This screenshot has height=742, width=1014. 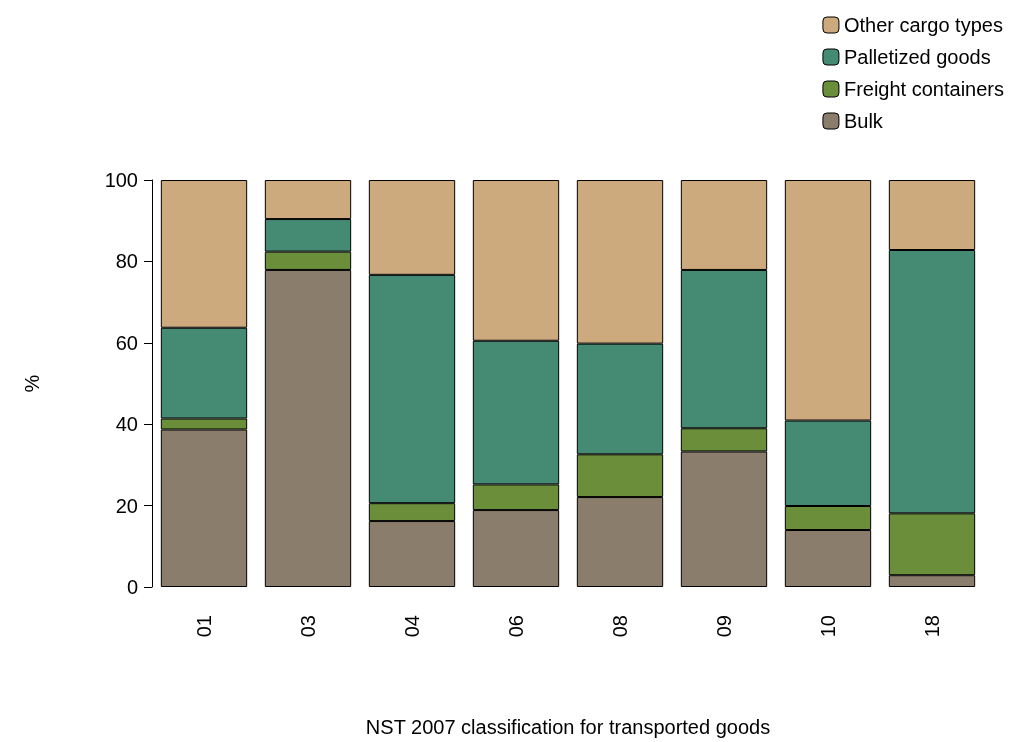 I want to click on y-axis-title: %, so click(x=32, y=383).